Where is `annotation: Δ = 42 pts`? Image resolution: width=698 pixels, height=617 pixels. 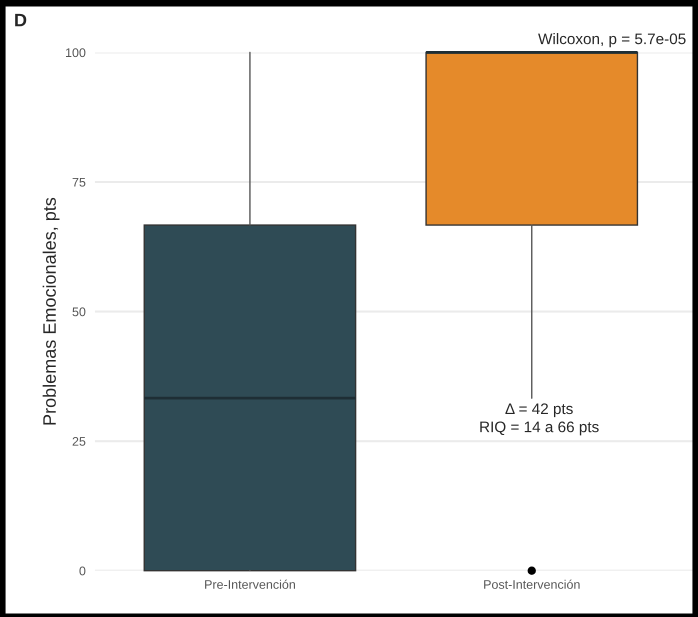 annotation: Δ = 42 pts is located at coordinates (539, 410).